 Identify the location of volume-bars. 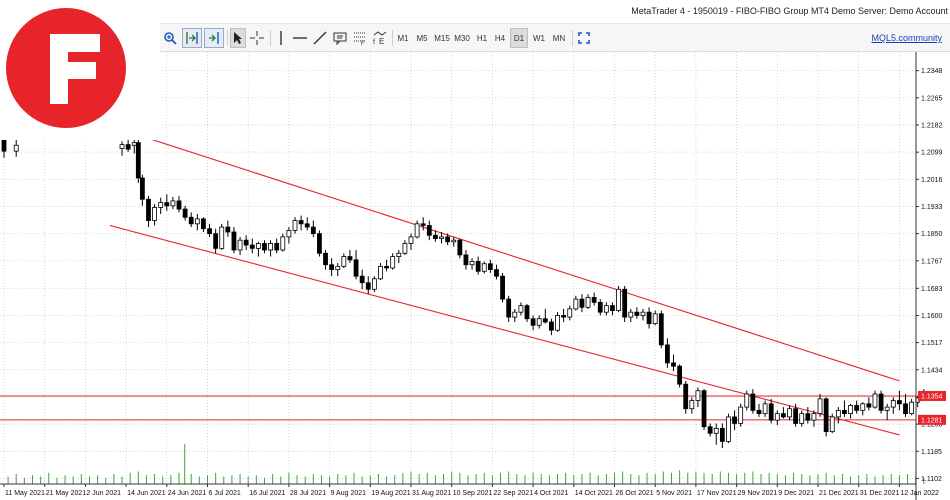
(466, 464).